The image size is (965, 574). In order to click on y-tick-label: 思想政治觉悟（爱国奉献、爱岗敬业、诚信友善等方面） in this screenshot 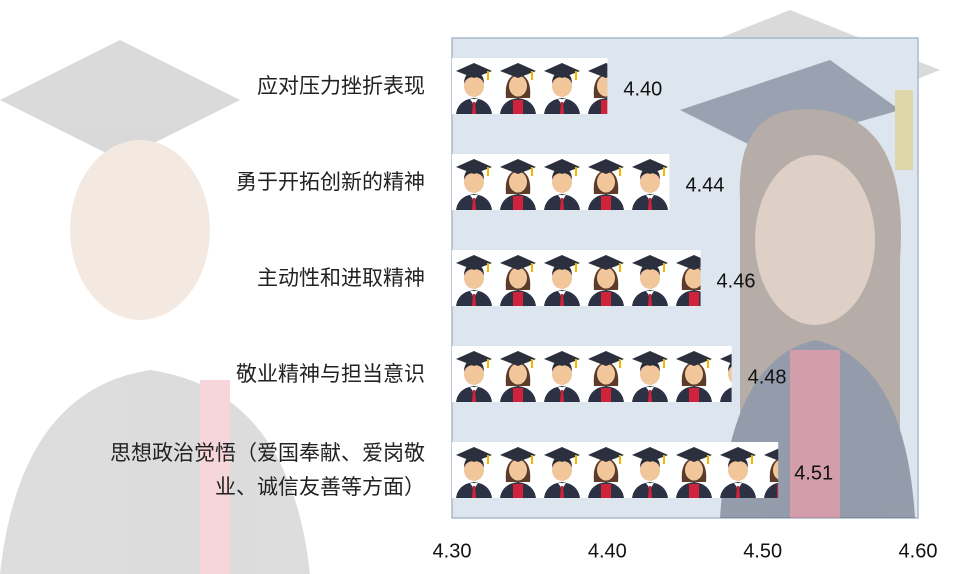, I will do `click(267, 470)`.